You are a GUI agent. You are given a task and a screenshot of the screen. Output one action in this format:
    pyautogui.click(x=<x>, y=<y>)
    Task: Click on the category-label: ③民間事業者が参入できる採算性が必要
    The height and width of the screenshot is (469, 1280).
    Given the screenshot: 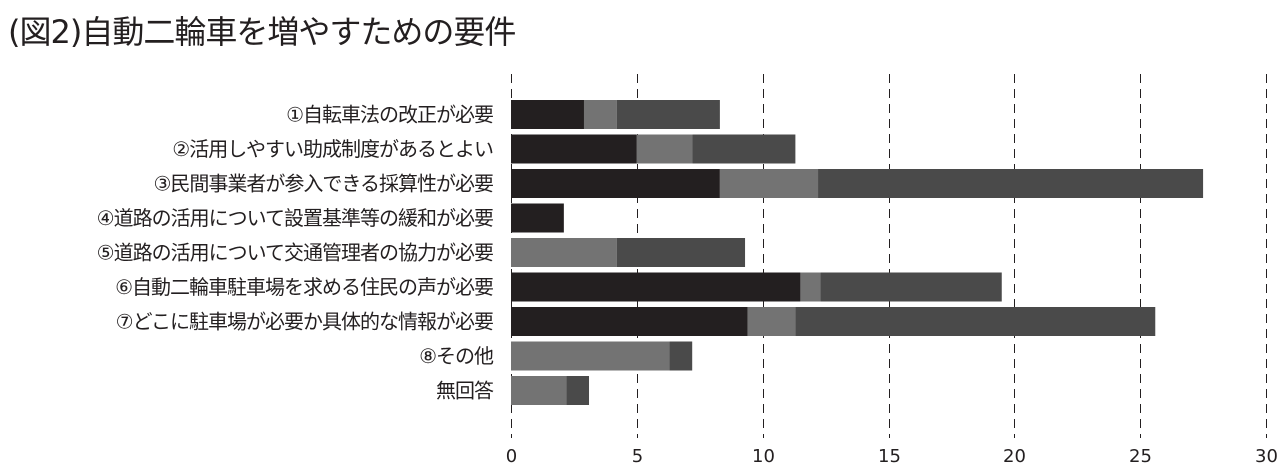 What is the action you would take?
    pyautogui.click(x=323, y=184)
    